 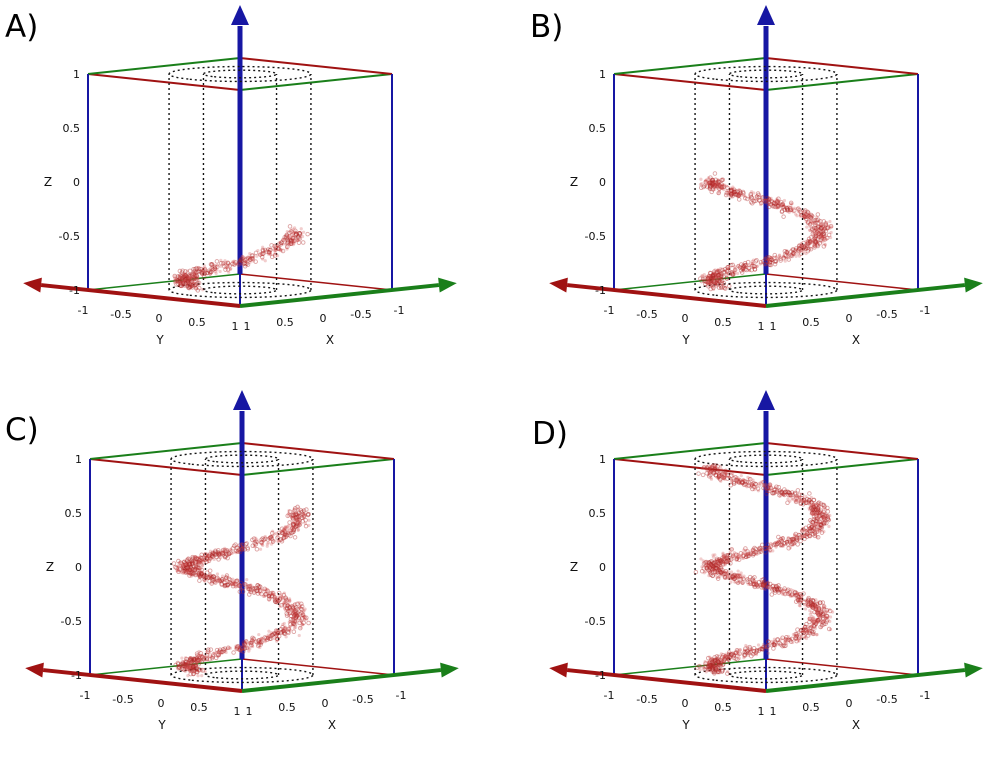 What do you see at coordinates (22, 430) in the screenshot?
I see `panel-c-label: C)` at bounding box center [22, 430].